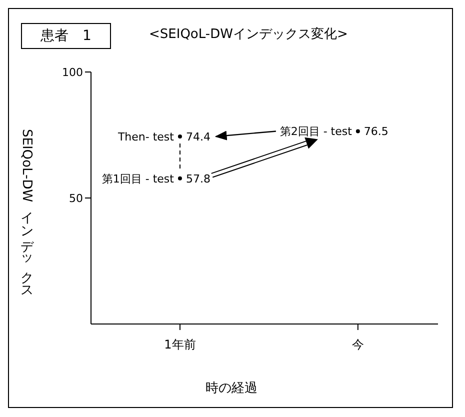  Describe the element at coordinates (72, 72) in the screenshot. I see `y-tick-label: 100` at that location.